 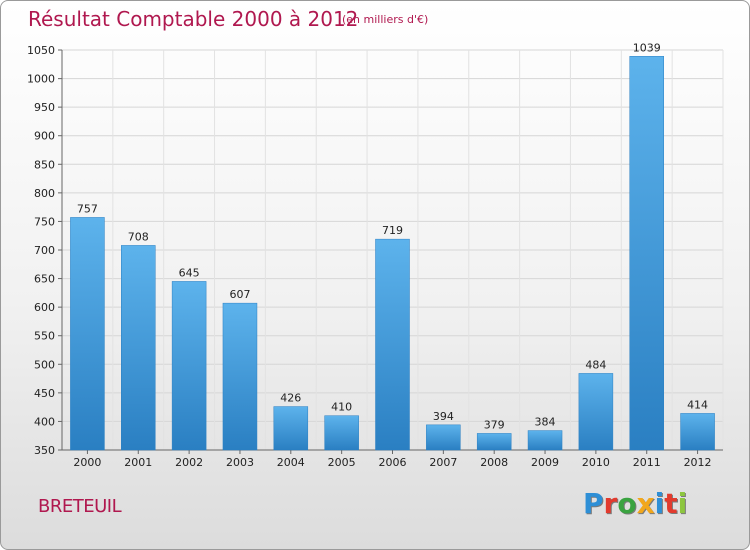 What do you see at coordinates (44, 221) in the screenshot?
I see `y-tick-label: 750` at bounding box center [44, 221].